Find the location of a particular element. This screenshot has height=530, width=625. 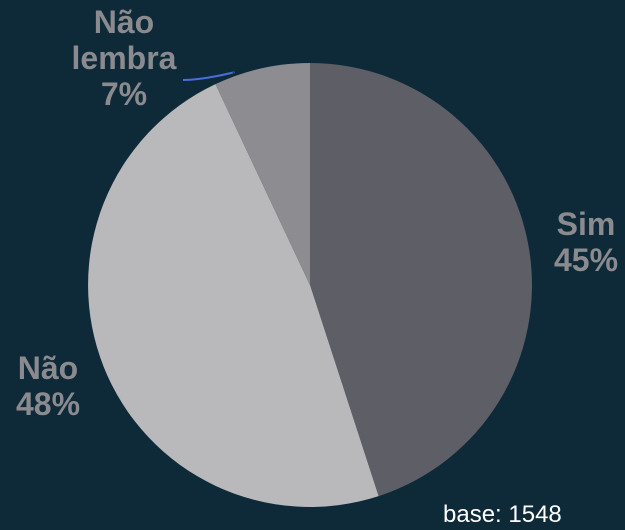

slice-name-nao: Não is located at coordinates (48, 368).